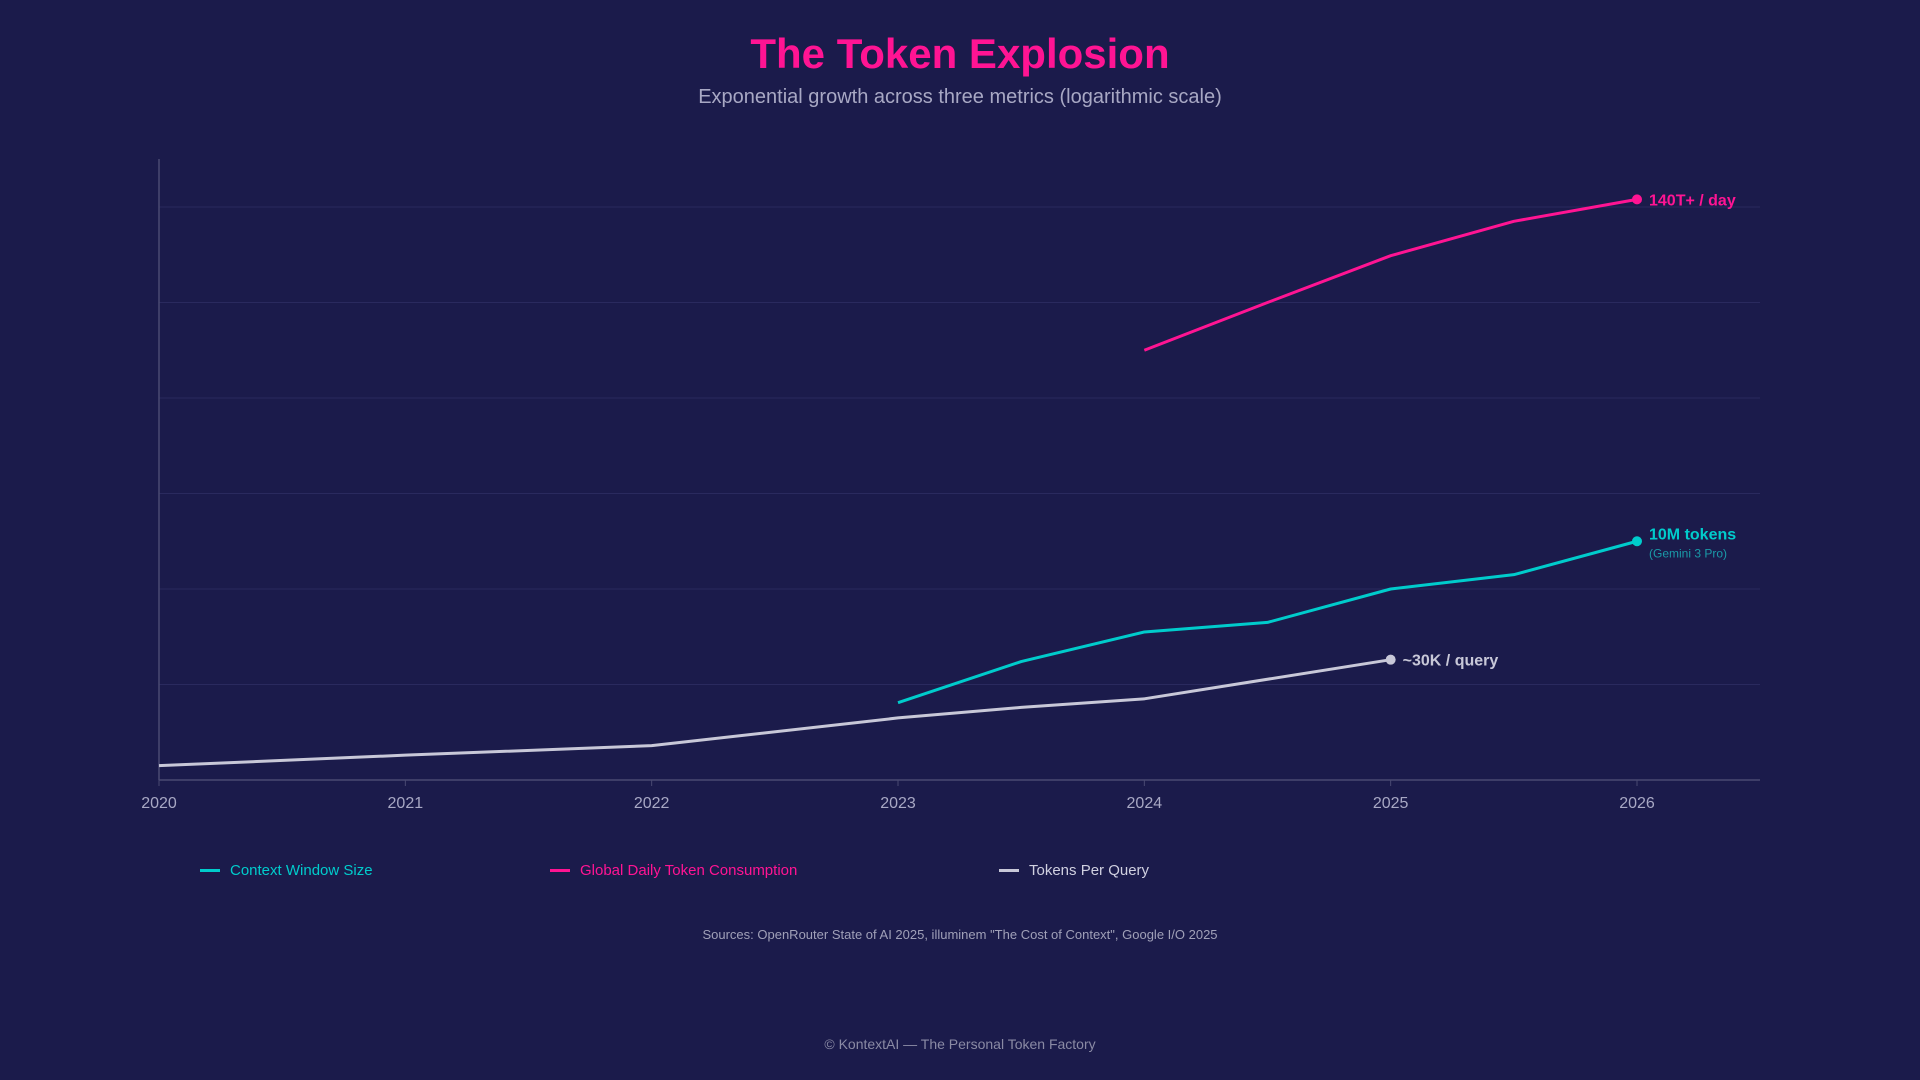 This screenshot has height=1080, width=1920. What do you see at coordinates (159, 803) in the screenshot?
I see `x-tick-label: 2020` at bounding box center [159, 803].